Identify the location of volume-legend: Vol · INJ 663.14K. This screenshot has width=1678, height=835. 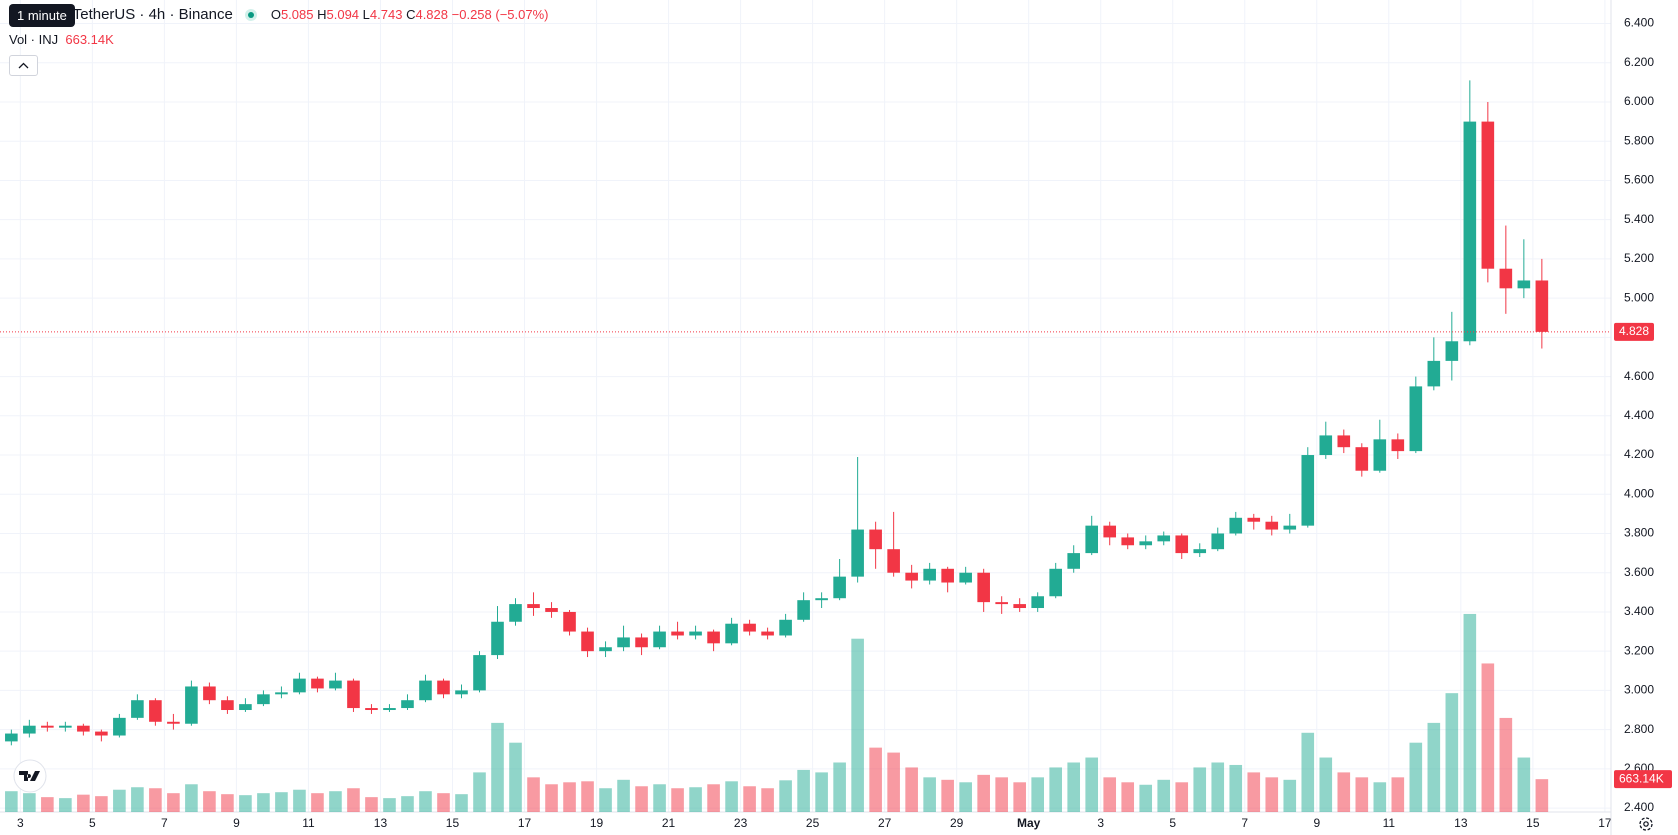
(61, 39).